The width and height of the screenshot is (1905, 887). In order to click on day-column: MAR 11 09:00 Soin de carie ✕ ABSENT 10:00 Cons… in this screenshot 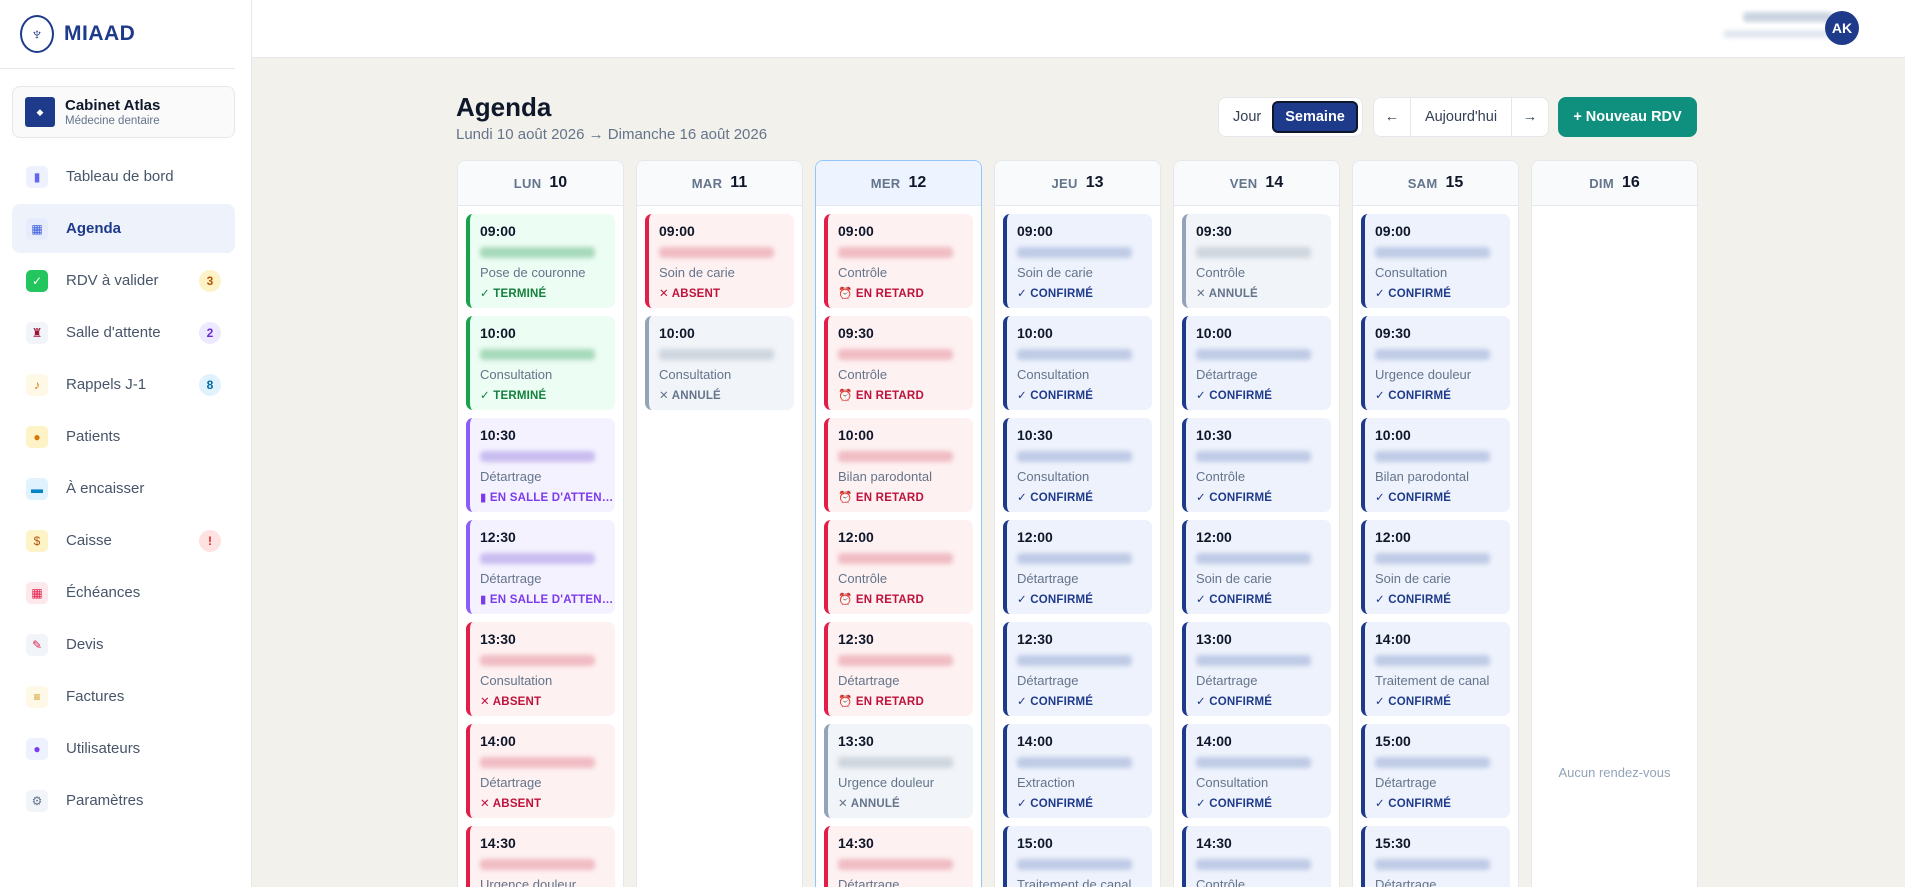, I will do `click(719, 523)`.